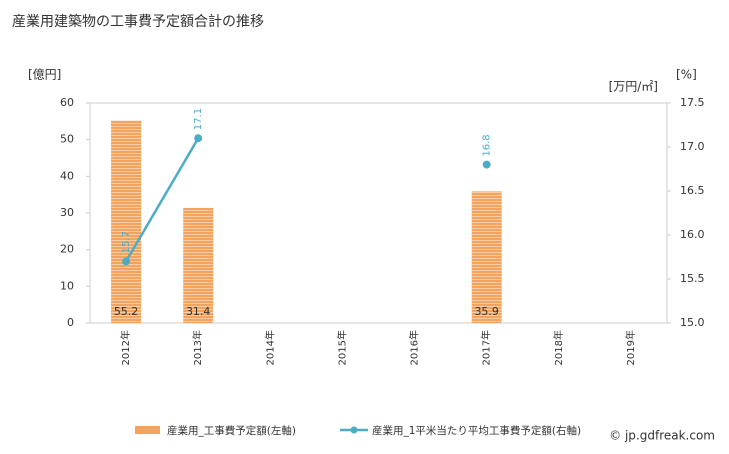  Describe the element at coordinates (486, 347) in the screenshot. I see `x-tick-label: 2017年` at that location.